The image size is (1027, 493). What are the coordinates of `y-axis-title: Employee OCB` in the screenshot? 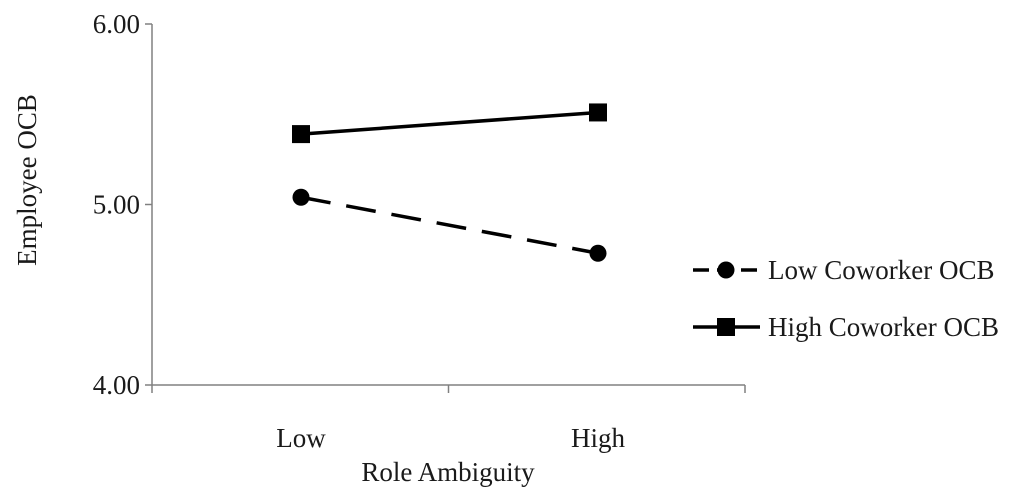 It's located at (27, 180).